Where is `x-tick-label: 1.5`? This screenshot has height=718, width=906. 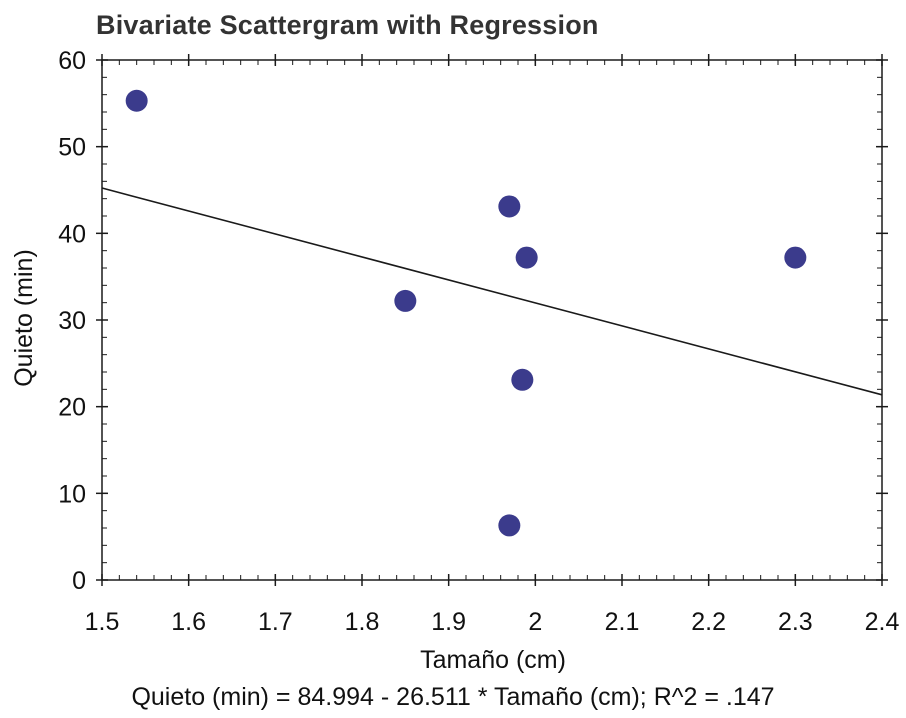
x-tick-label: 1.5 is located at coordinates (102, 622).